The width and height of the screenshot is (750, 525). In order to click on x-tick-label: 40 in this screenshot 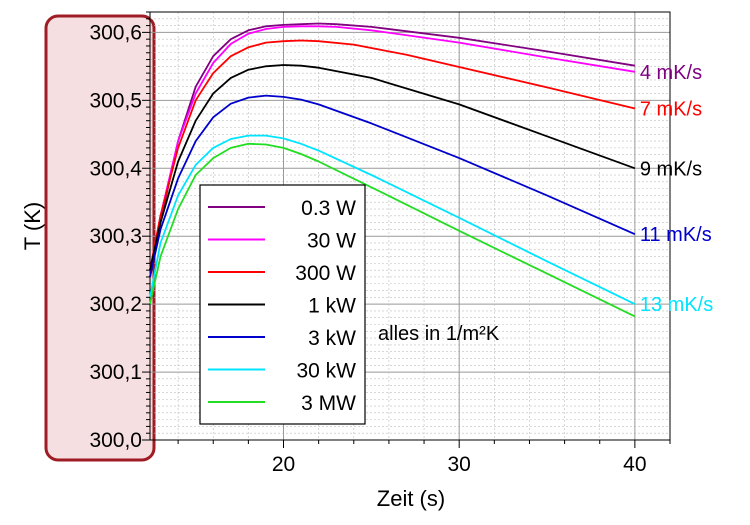, I will do `click(634, 464)`.